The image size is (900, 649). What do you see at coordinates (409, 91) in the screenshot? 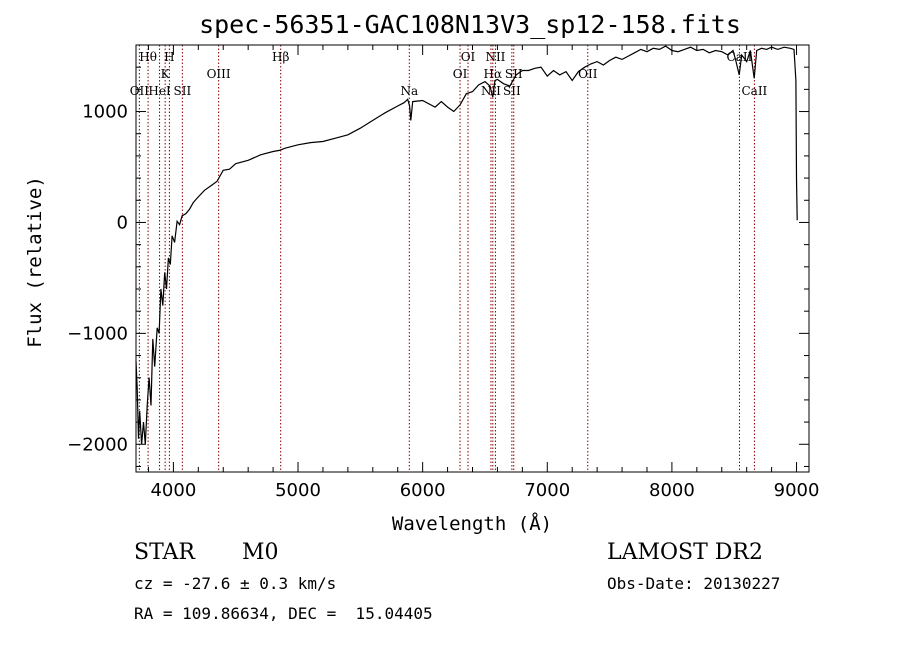
I see `line-marker-label: Na` at bounding box center [409, 91].